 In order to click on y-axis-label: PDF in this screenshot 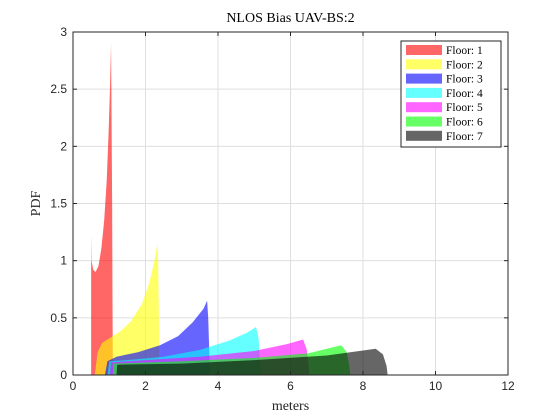, I will do `click(36, 203)`.